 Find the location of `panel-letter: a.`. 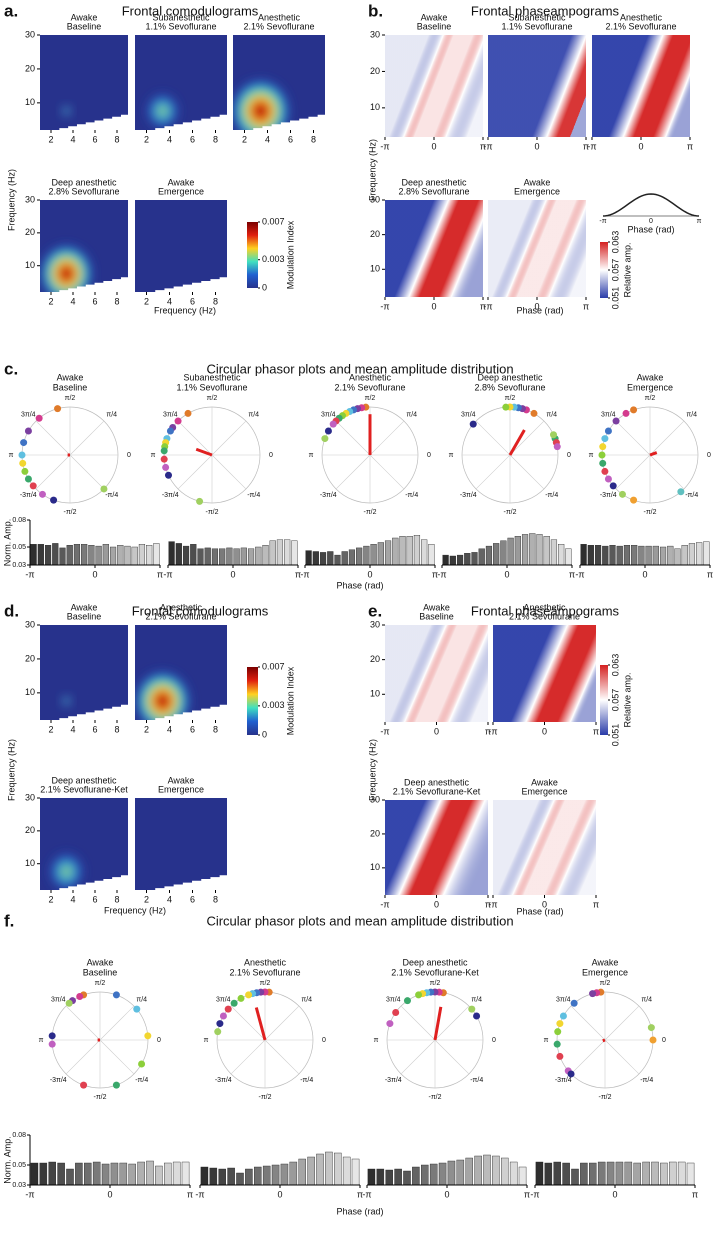

panel-letter: a. is located at coordinates (11, 10).